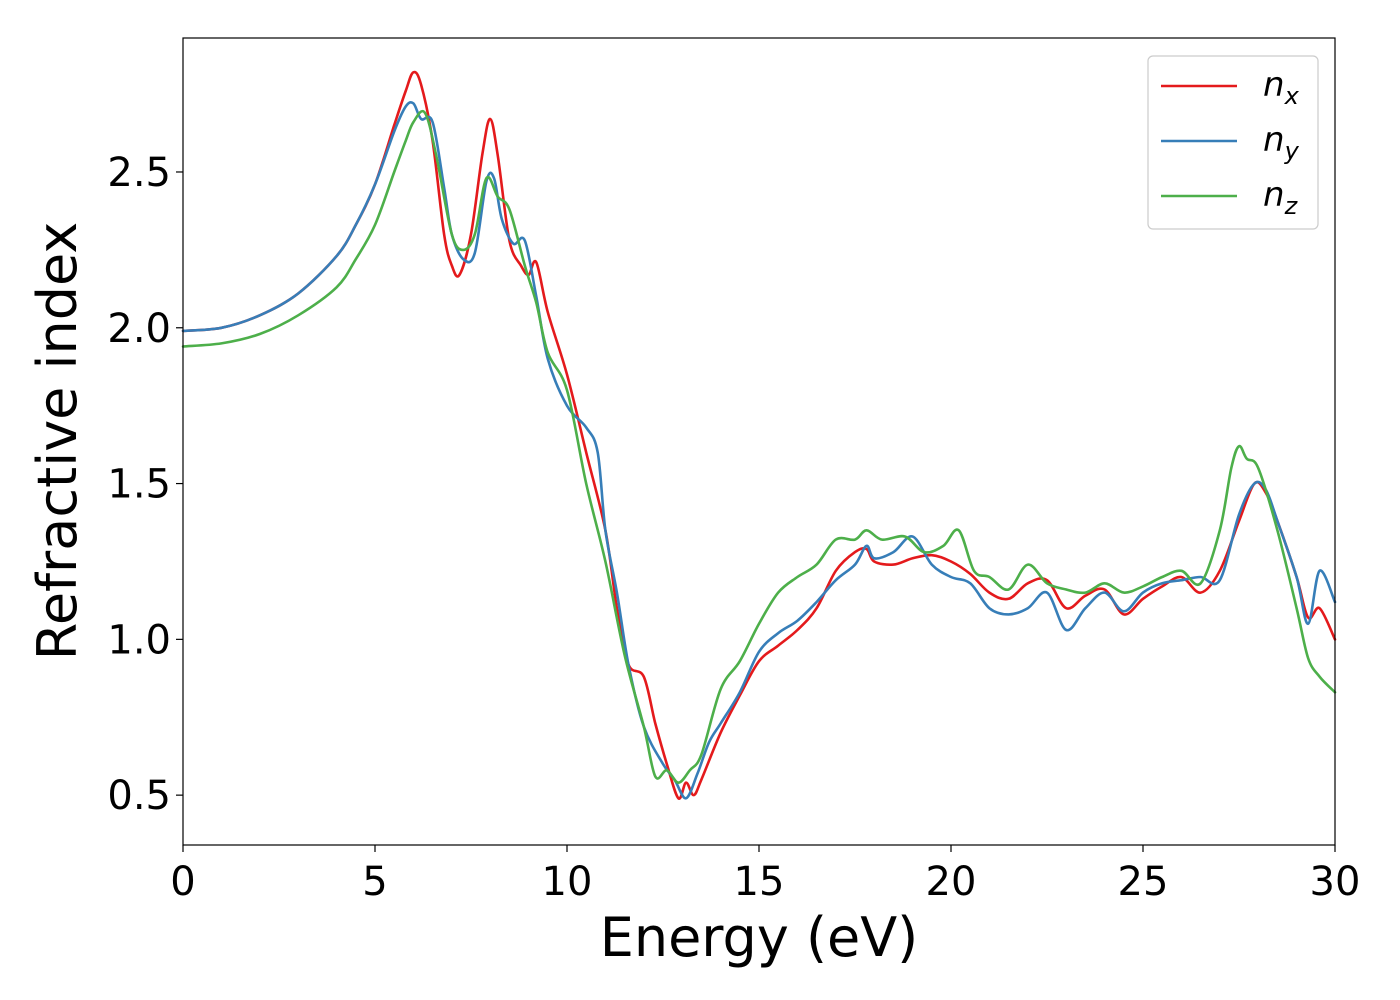  I want to click on x-tick-label: 10, so click(567, 882).